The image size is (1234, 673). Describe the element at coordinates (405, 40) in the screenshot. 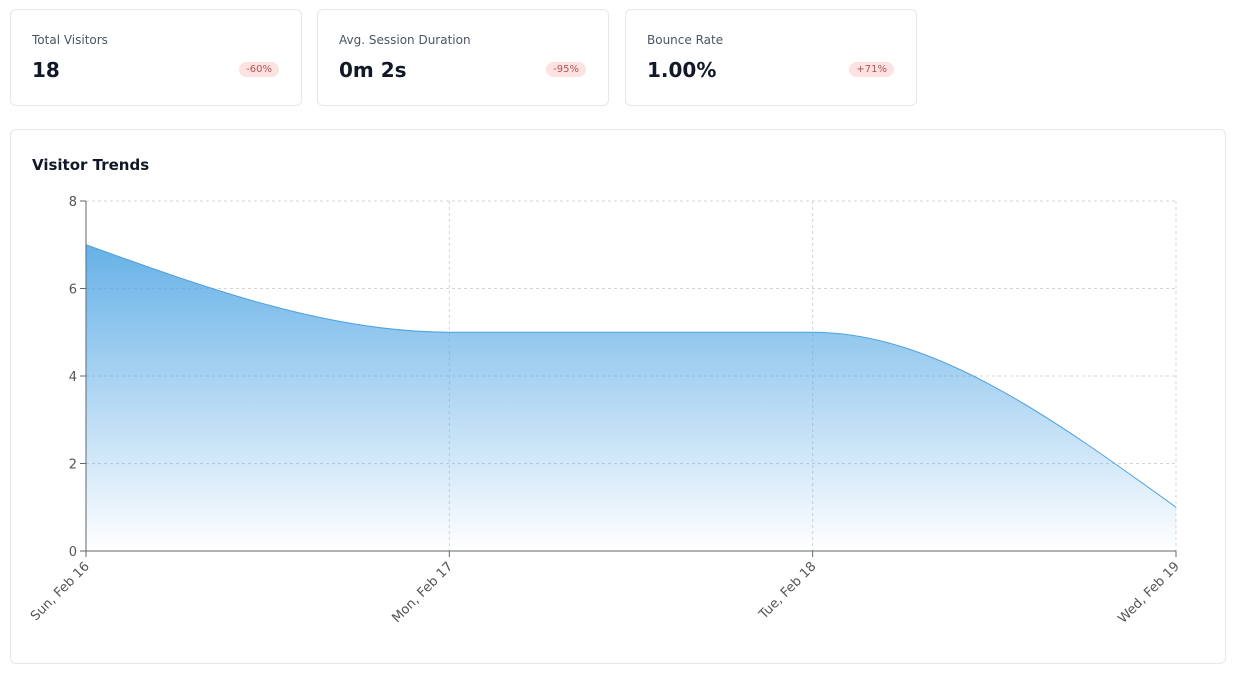

I see `stat-label: Avg. Session Duration` at that location.